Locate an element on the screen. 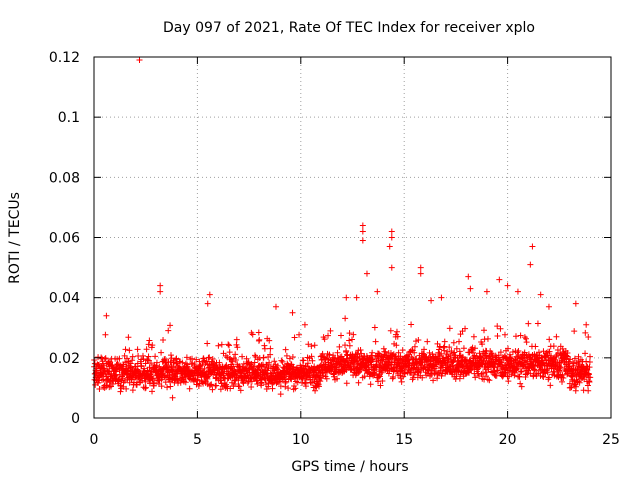 This screenshot has width=640, height=480. x-tick-label: 20 is located at coordinates (508, 440).